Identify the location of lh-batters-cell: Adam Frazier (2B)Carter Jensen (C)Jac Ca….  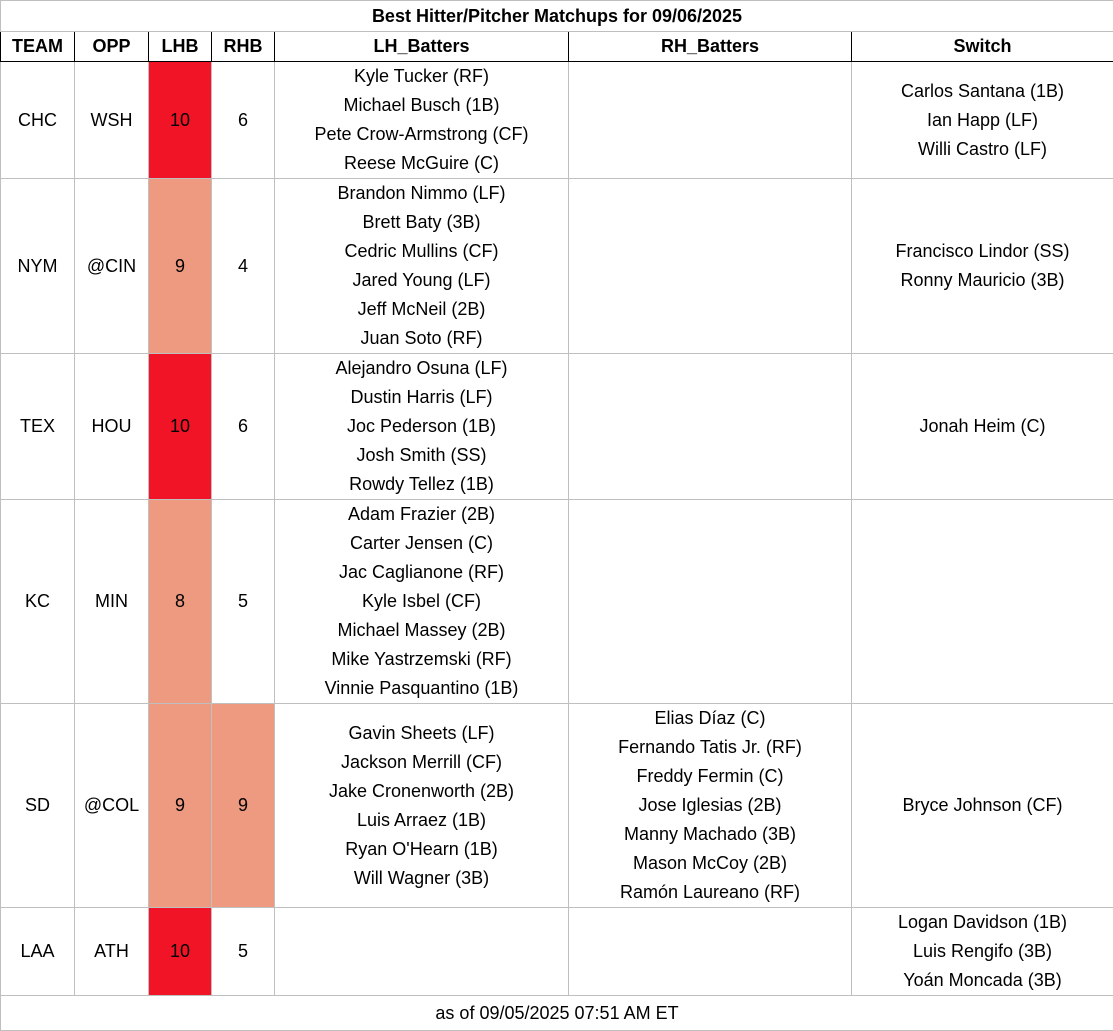
(422, 602).